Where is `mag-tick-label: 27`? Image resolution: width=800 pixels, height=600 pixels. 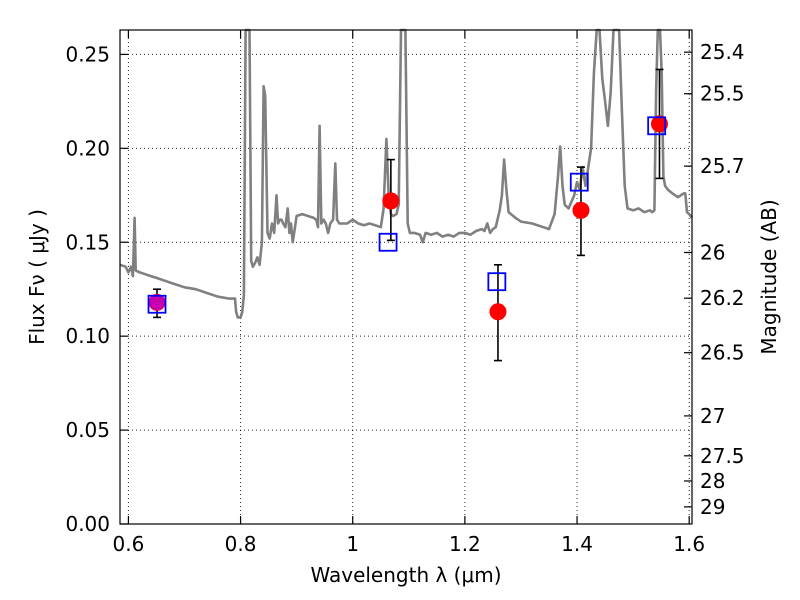 mag-tick-label: 27 is located at coordinates (712, 416).